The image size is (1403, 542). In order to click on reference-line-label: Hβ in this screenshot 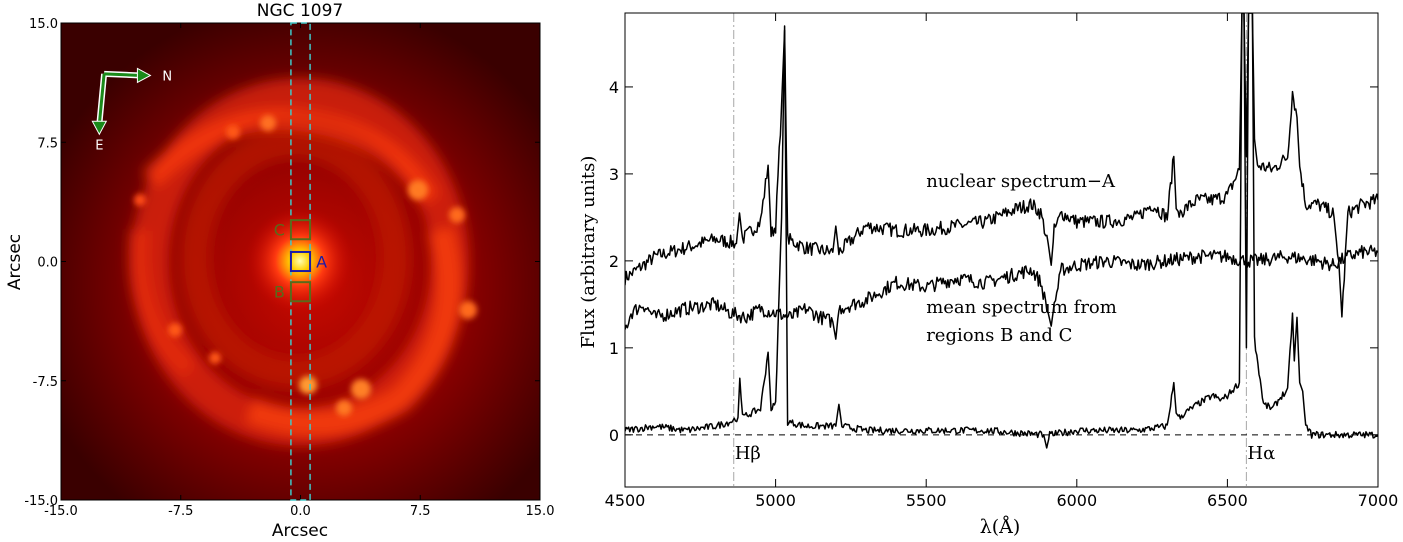, I will do `click(748, 453)`.